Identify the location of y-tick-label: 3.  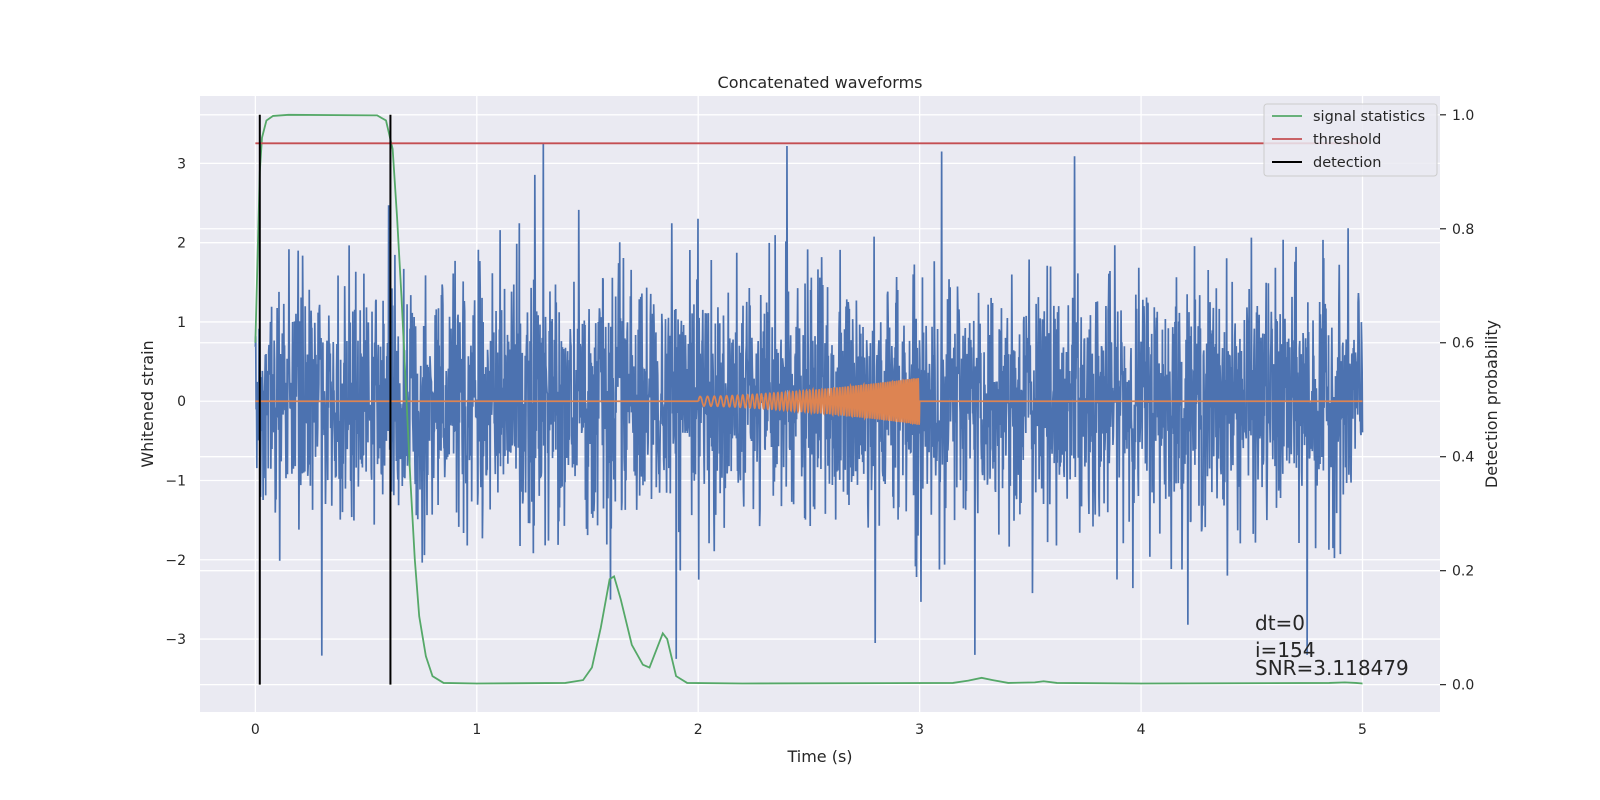
(181, 164).